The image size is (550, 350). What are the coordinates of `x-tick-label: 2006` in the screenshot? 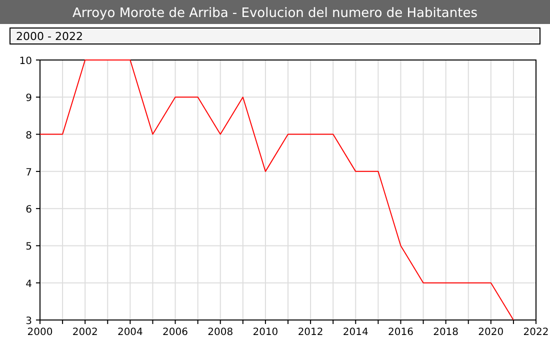 It's located at (175, 332).